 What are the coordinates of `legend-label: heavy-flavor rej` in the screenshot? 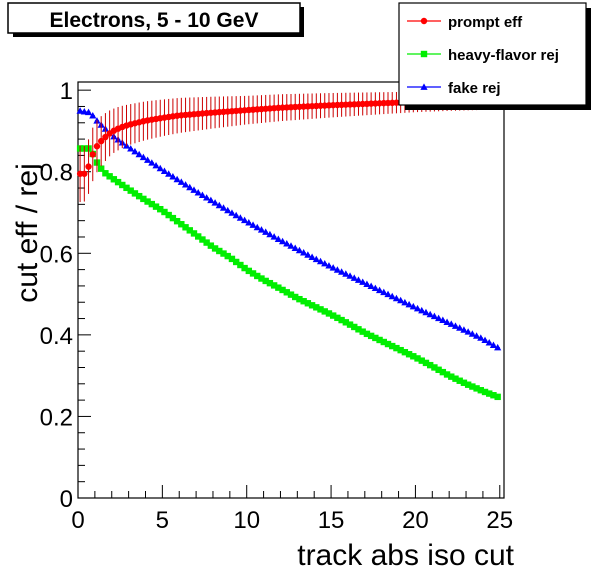 It's located at (503, 55).